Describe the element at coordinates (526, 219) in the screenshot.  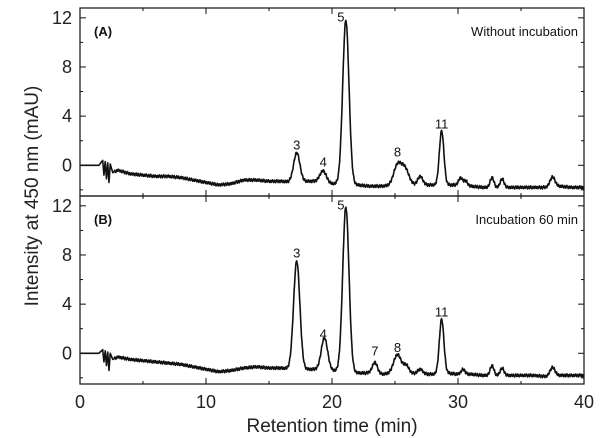
I see `panel-title-2: Incubation 60 min` at that location.